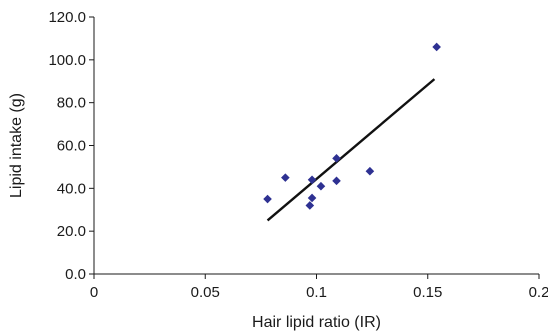 The height and width of the screenshot is (333, 548). Describe the element at coordinates (538, 292) in the screenshot. I see `x-tick-label: 0.2` at that location.